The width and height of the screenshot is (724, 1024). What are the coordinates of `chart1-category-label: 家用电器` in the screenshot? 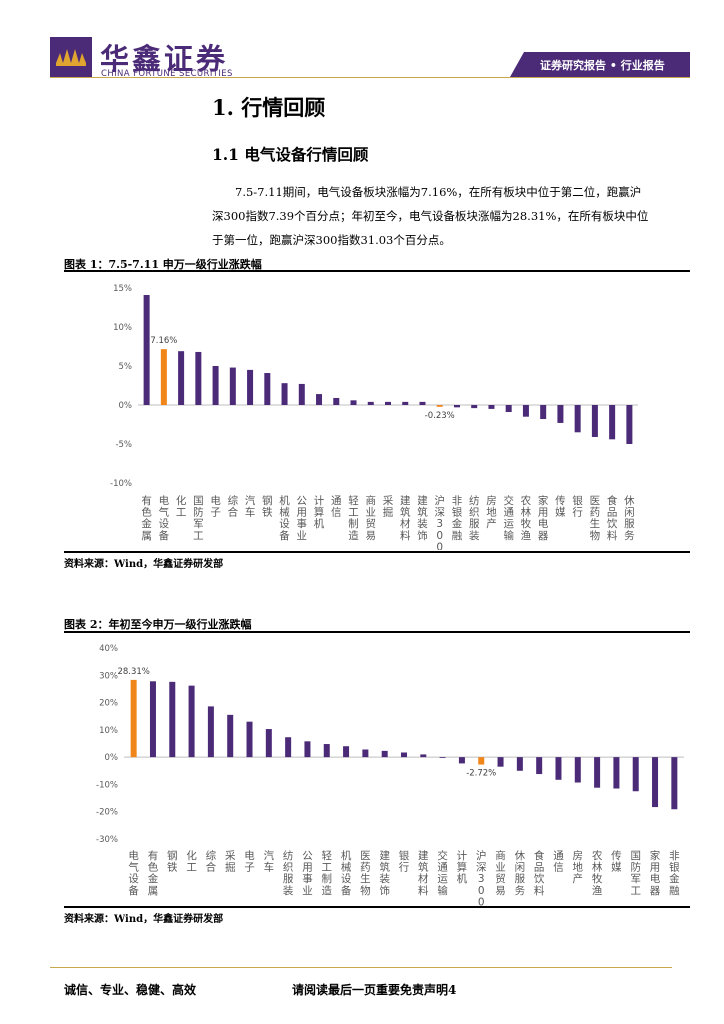 It's located at (543, 518).